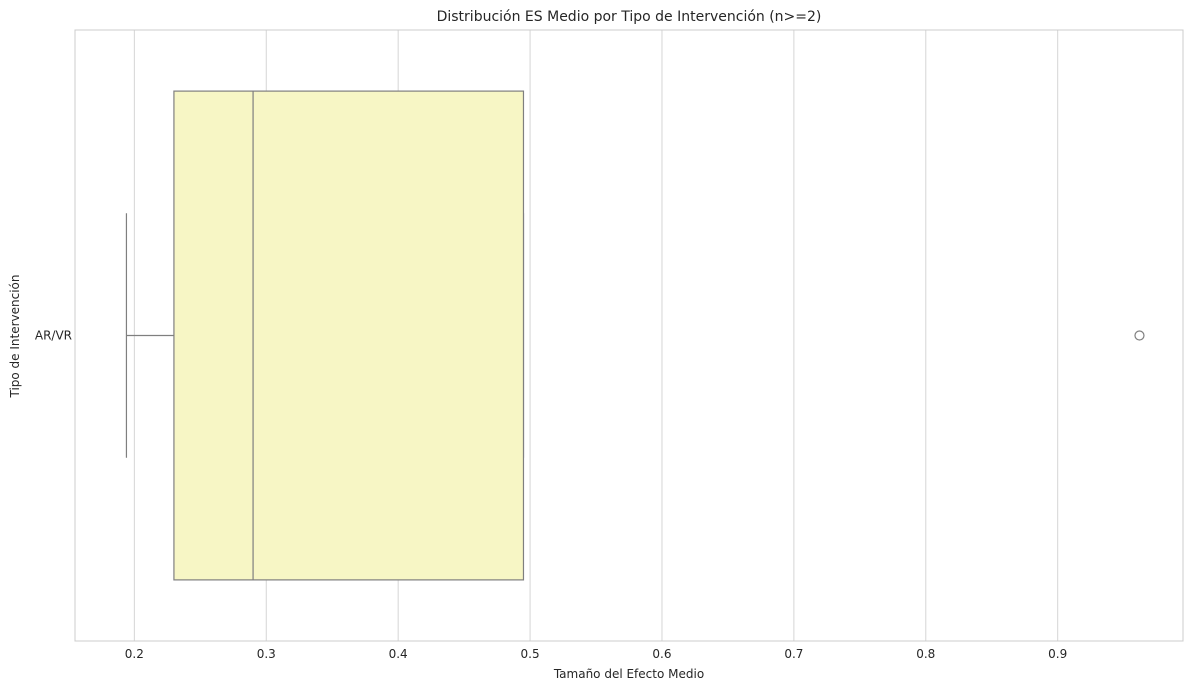  What do you see at coordinates (266, 654) in the screenshot?
I see `x-tick-label: 0.3` at bounding box center [266, 654].